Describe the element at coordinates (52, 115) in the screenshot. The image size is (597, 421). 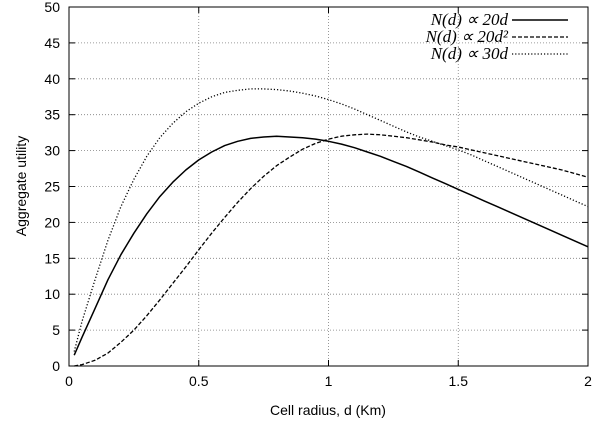
I see `y-tick-label: 35` at that location.